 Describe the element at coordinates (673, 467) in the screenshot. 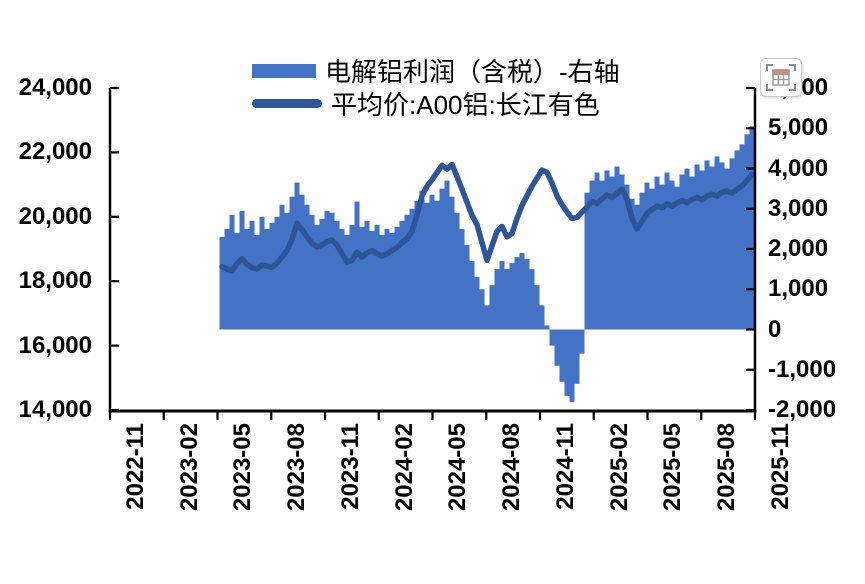

I see `x-axis-tick-label: 2025-05` at that location.